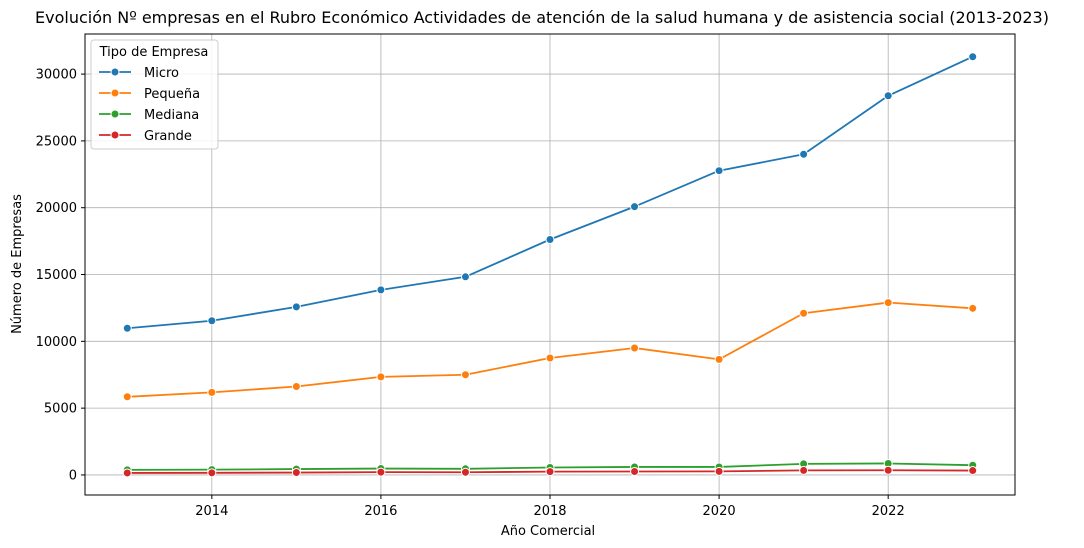 Image resolution: width=1084 pixels, height=548 pixels. I want to click on legend-label-grande: Grande, so click(168, 136).